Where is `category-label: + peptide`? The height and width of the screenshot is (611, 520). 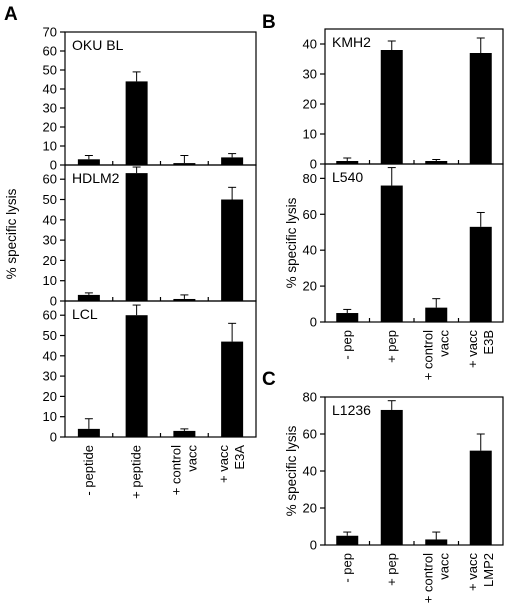
category-label: + peptide is located at coordinates (136, 472).